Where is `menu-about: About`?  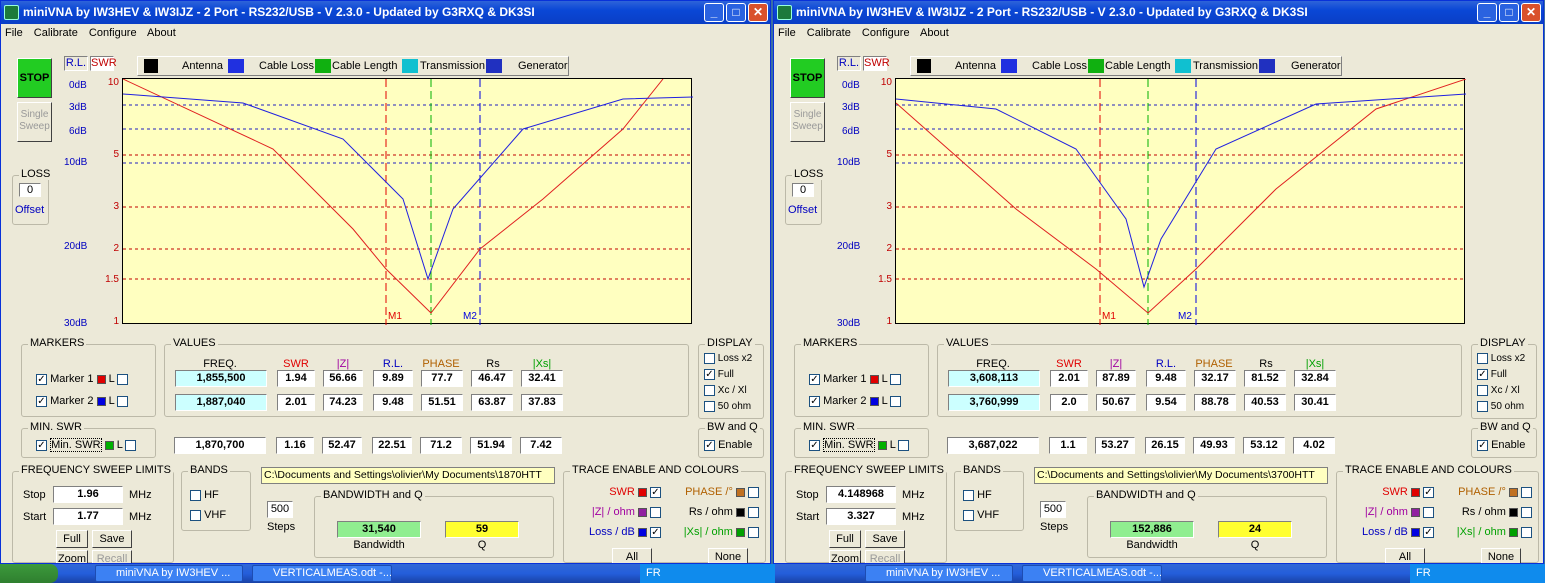
menu-about: About is located at coordinates (161, 33).